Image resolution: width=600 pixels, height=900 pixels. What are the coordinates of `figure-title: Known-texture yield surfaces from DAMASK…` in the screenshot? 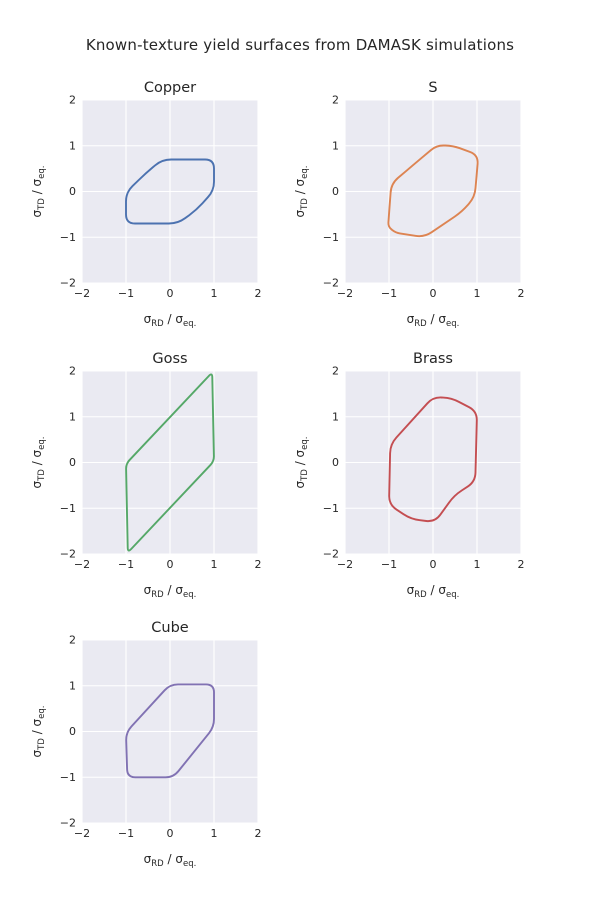 It's located at (300, 45).